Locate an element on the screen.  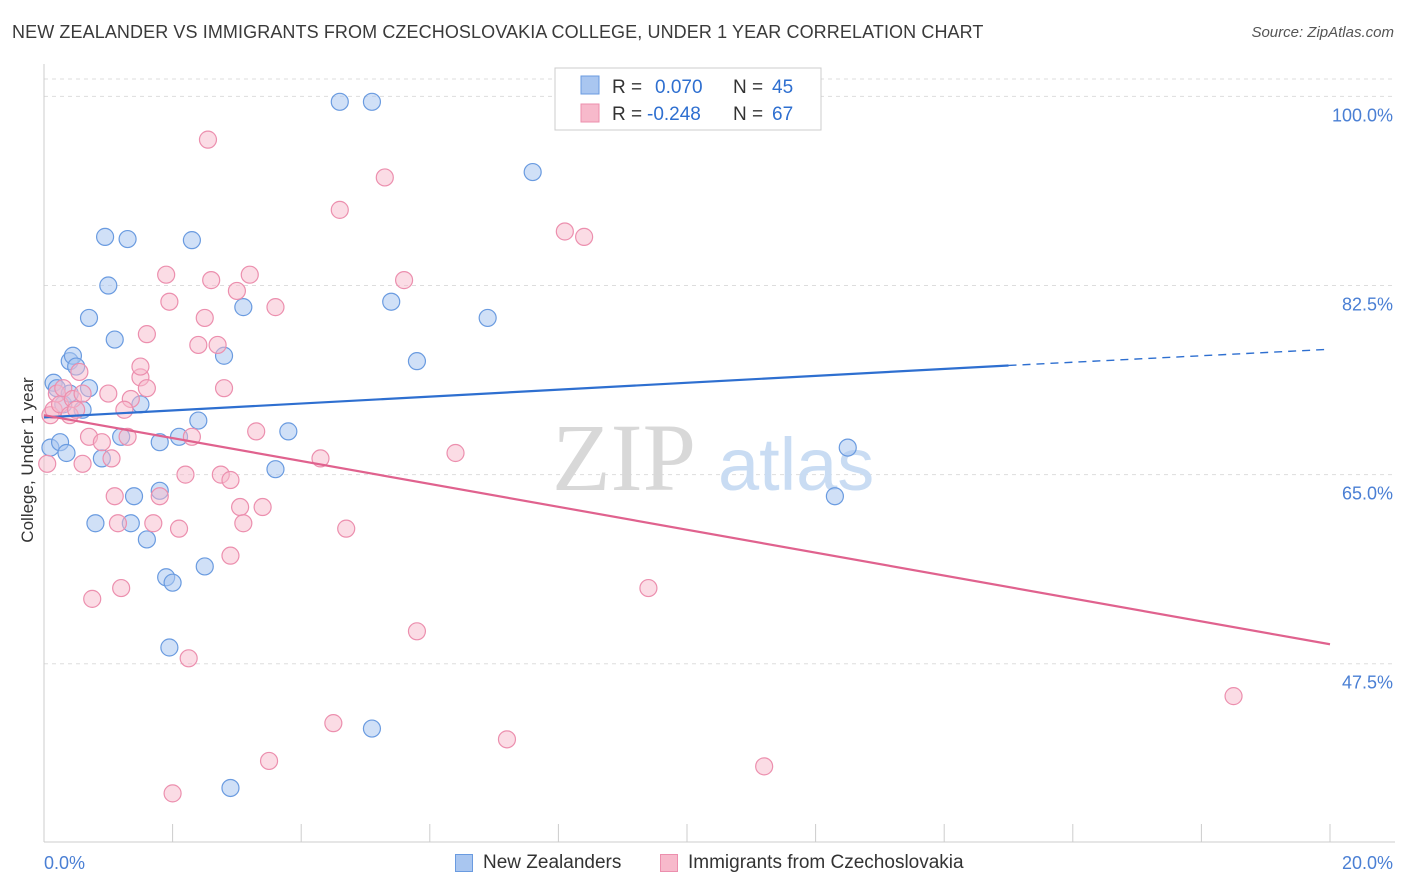
bottom-legend-item-czechoslovakia: Immigrants from Czechoslovakia is located at coordinates (812, 863).